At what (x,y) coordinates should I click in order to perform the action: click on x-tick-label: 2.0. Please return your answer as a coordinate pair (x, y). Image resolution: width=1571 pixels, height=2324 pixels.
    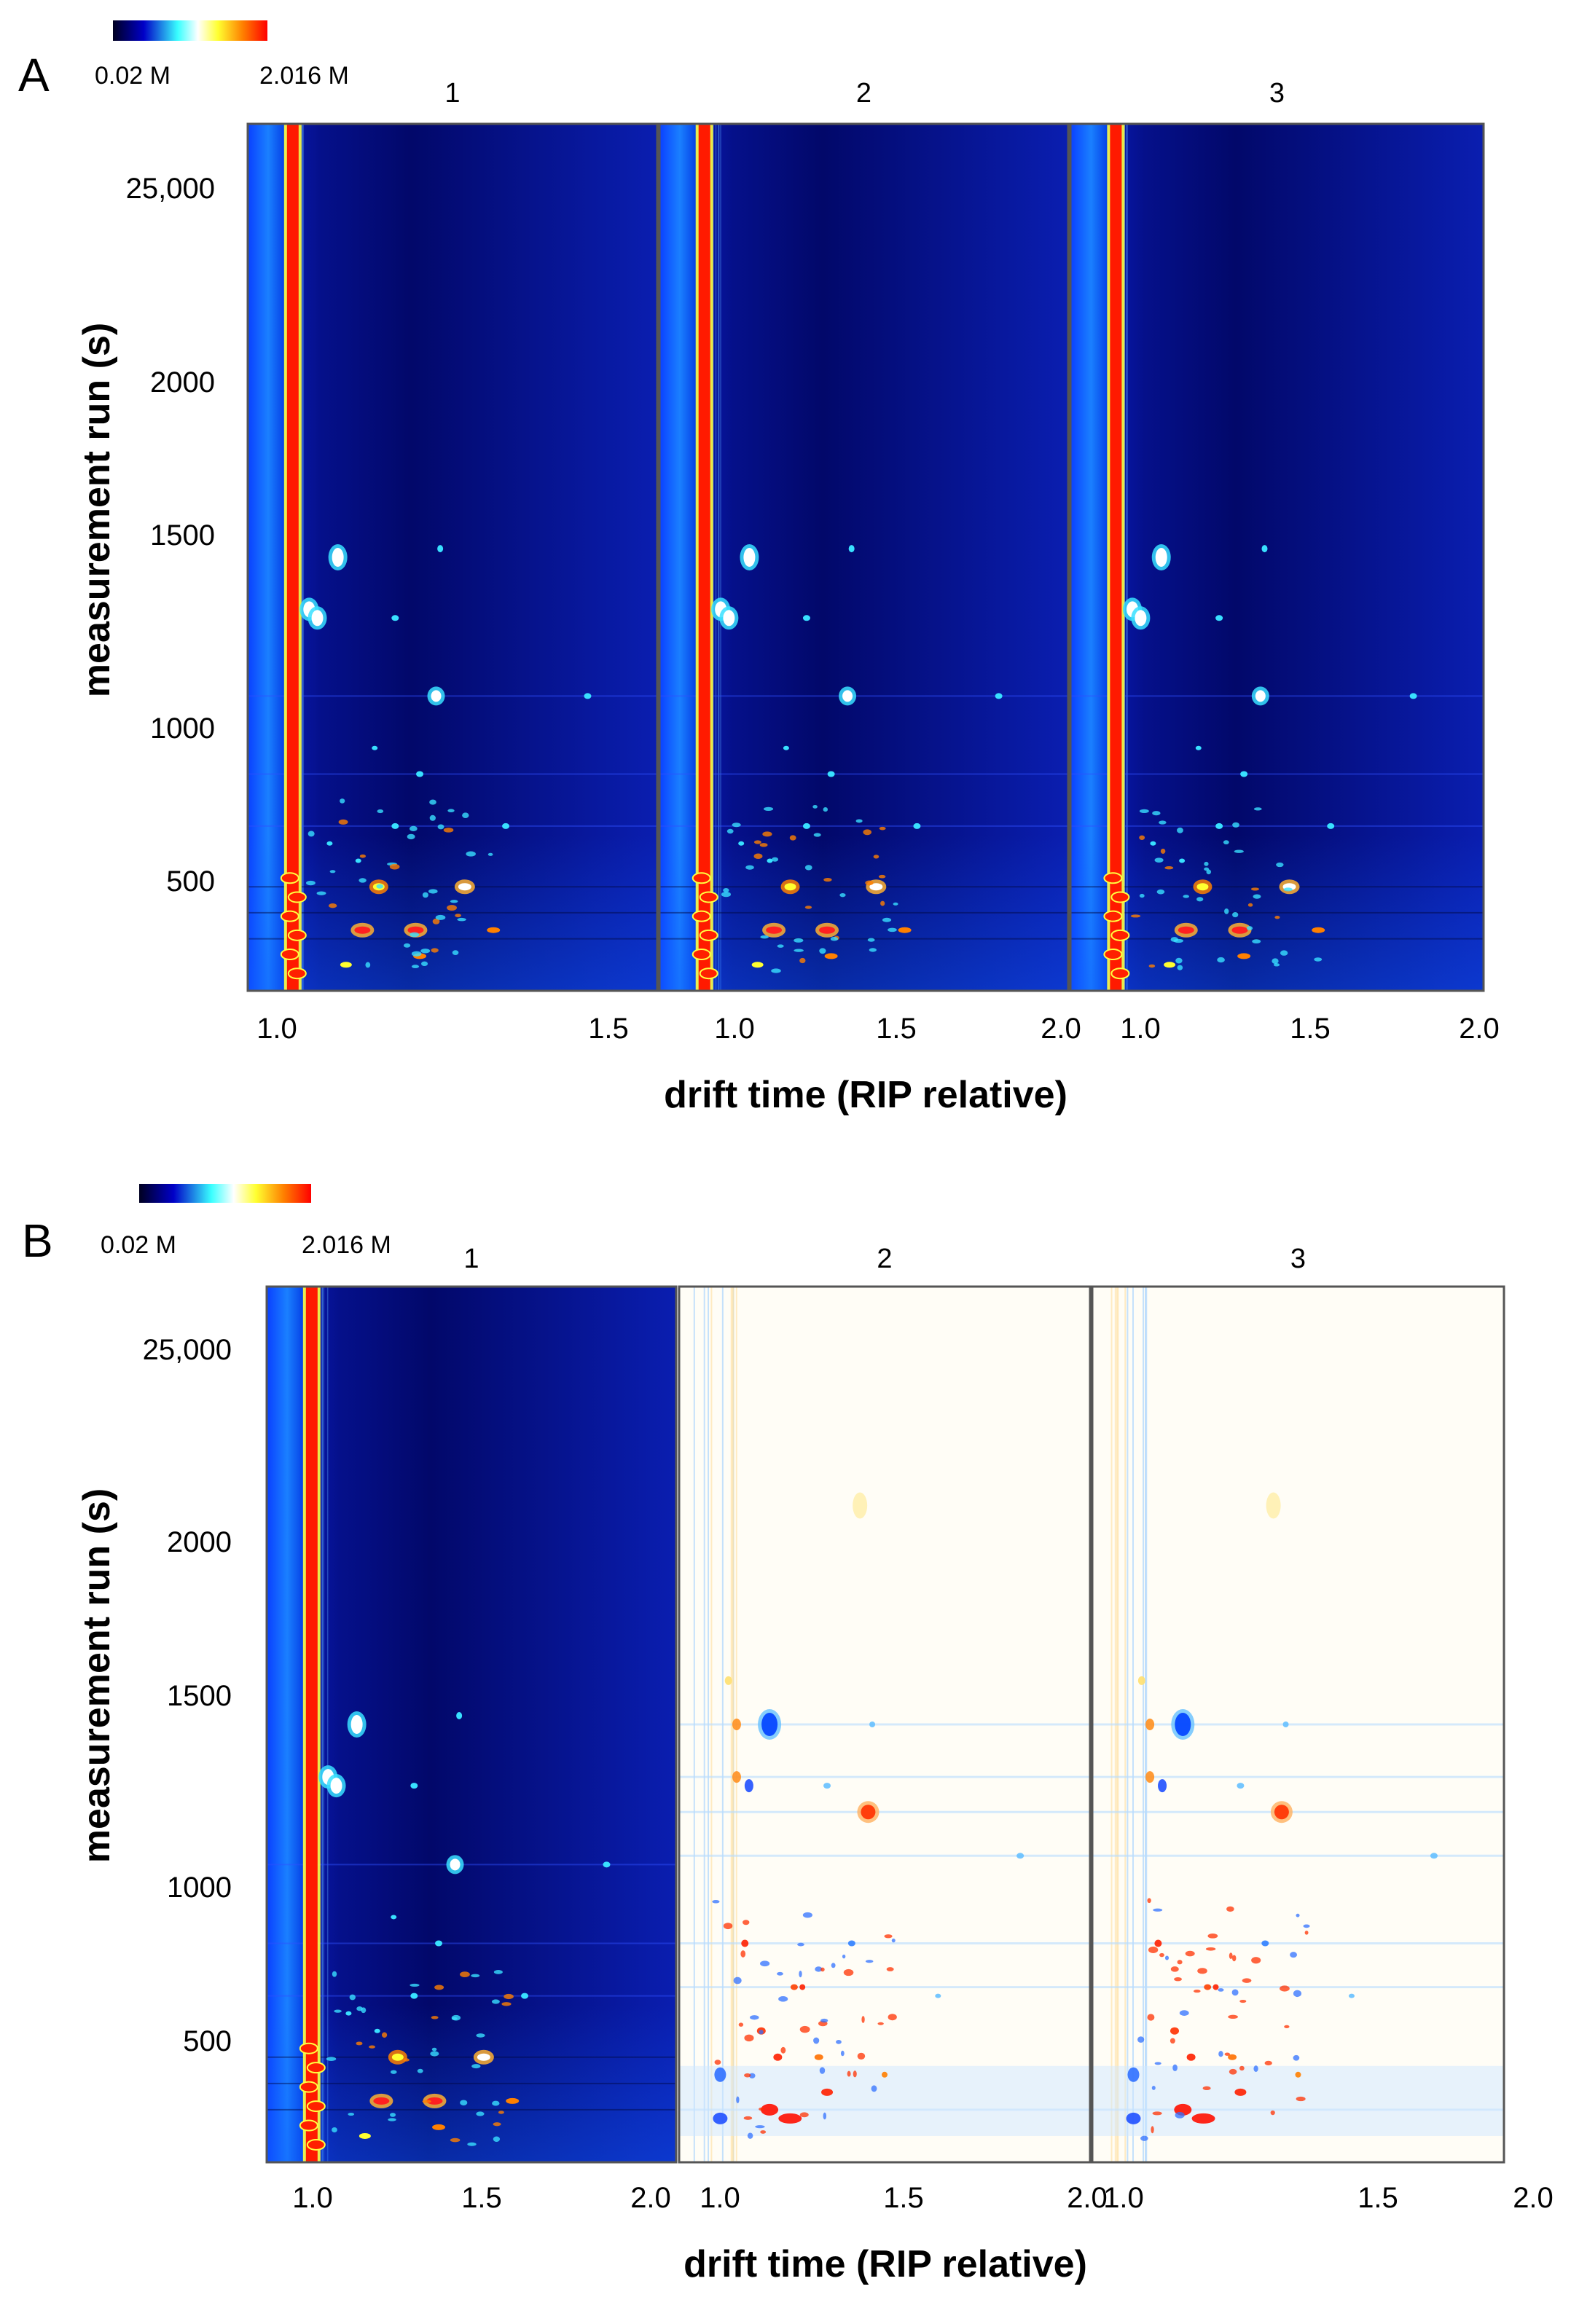
    Looking at the image, I should click on (1061, 1029).